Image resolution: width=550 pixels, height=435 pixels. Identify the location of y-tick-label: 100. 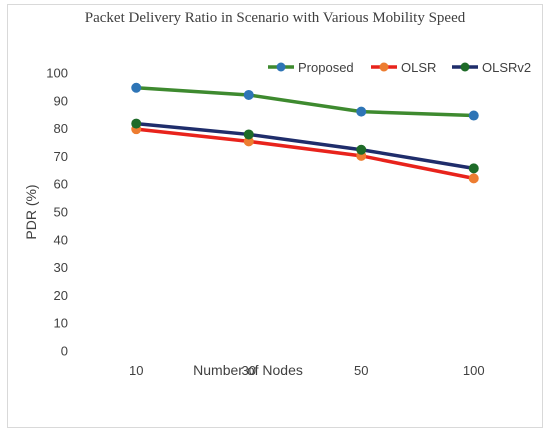
(57, 73).